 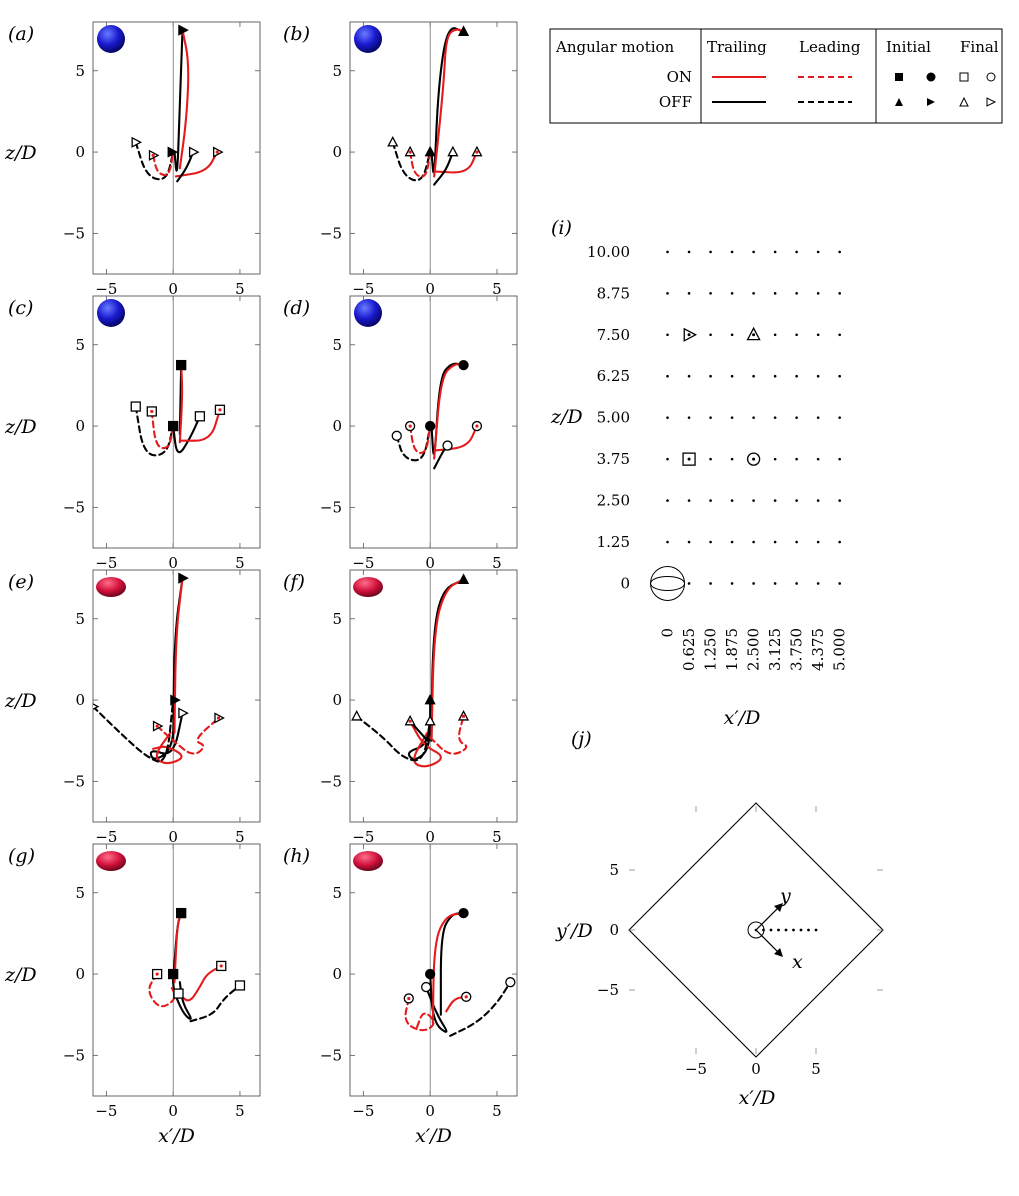 What do you see at coordinates (183, 578) in the screenshot?
I see `marker-tri-right` at bounding box center [183, 578].